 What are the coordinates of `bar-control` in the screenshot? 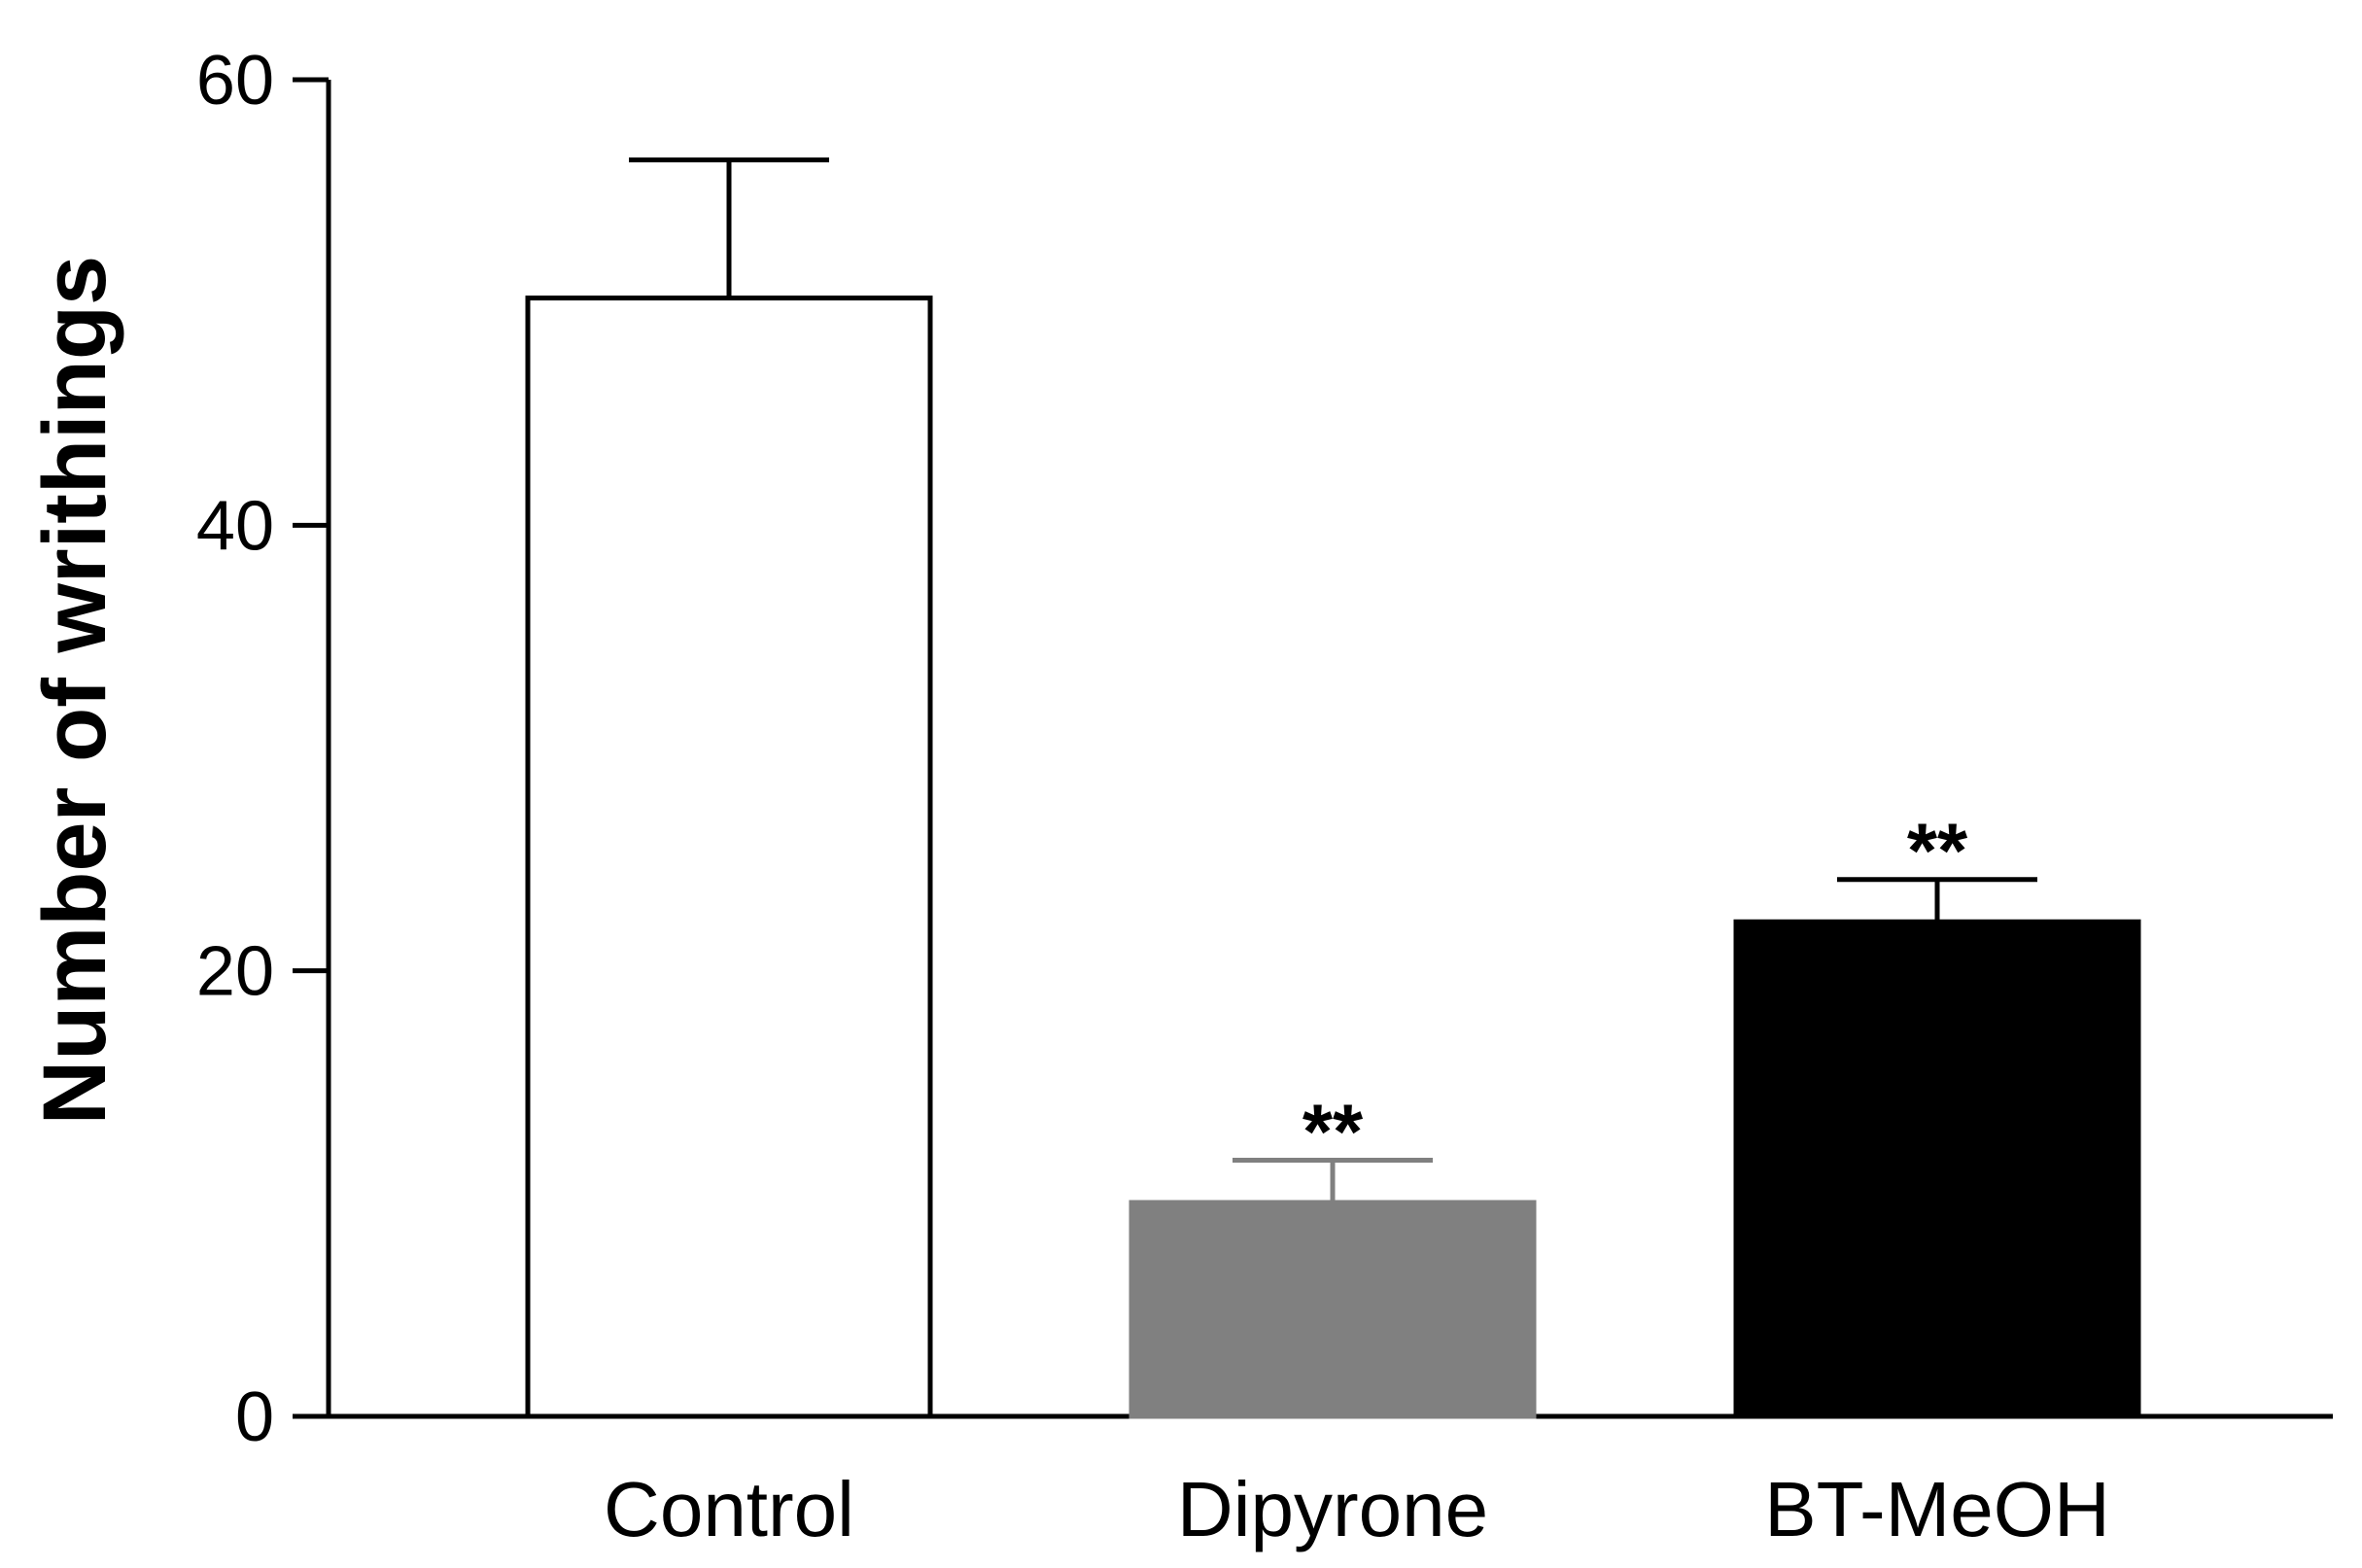 It's located at (729, 857).